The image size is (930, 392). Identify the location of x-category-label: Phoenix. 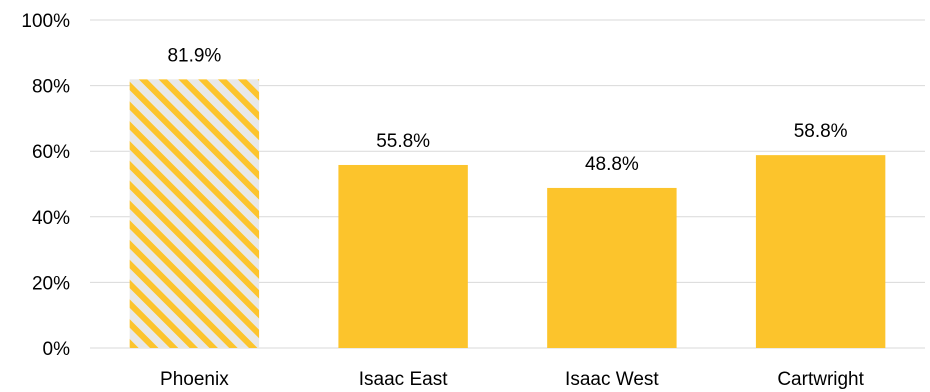
(194, 379).